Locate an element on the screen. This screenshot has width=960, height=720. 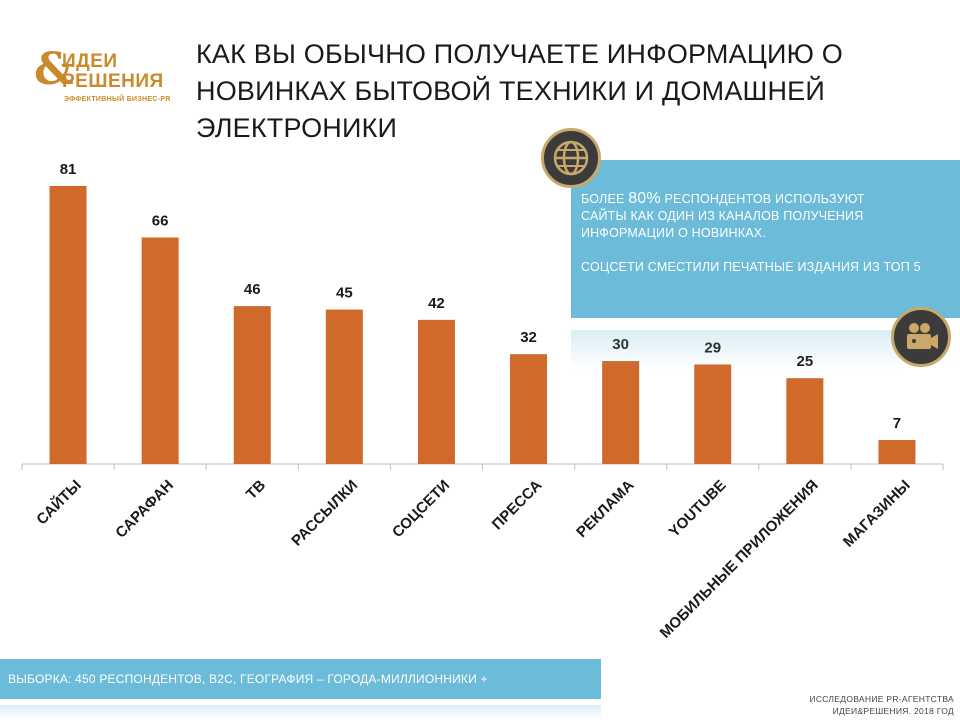
sample-bar-reflection is located at coordinates (300, 712).